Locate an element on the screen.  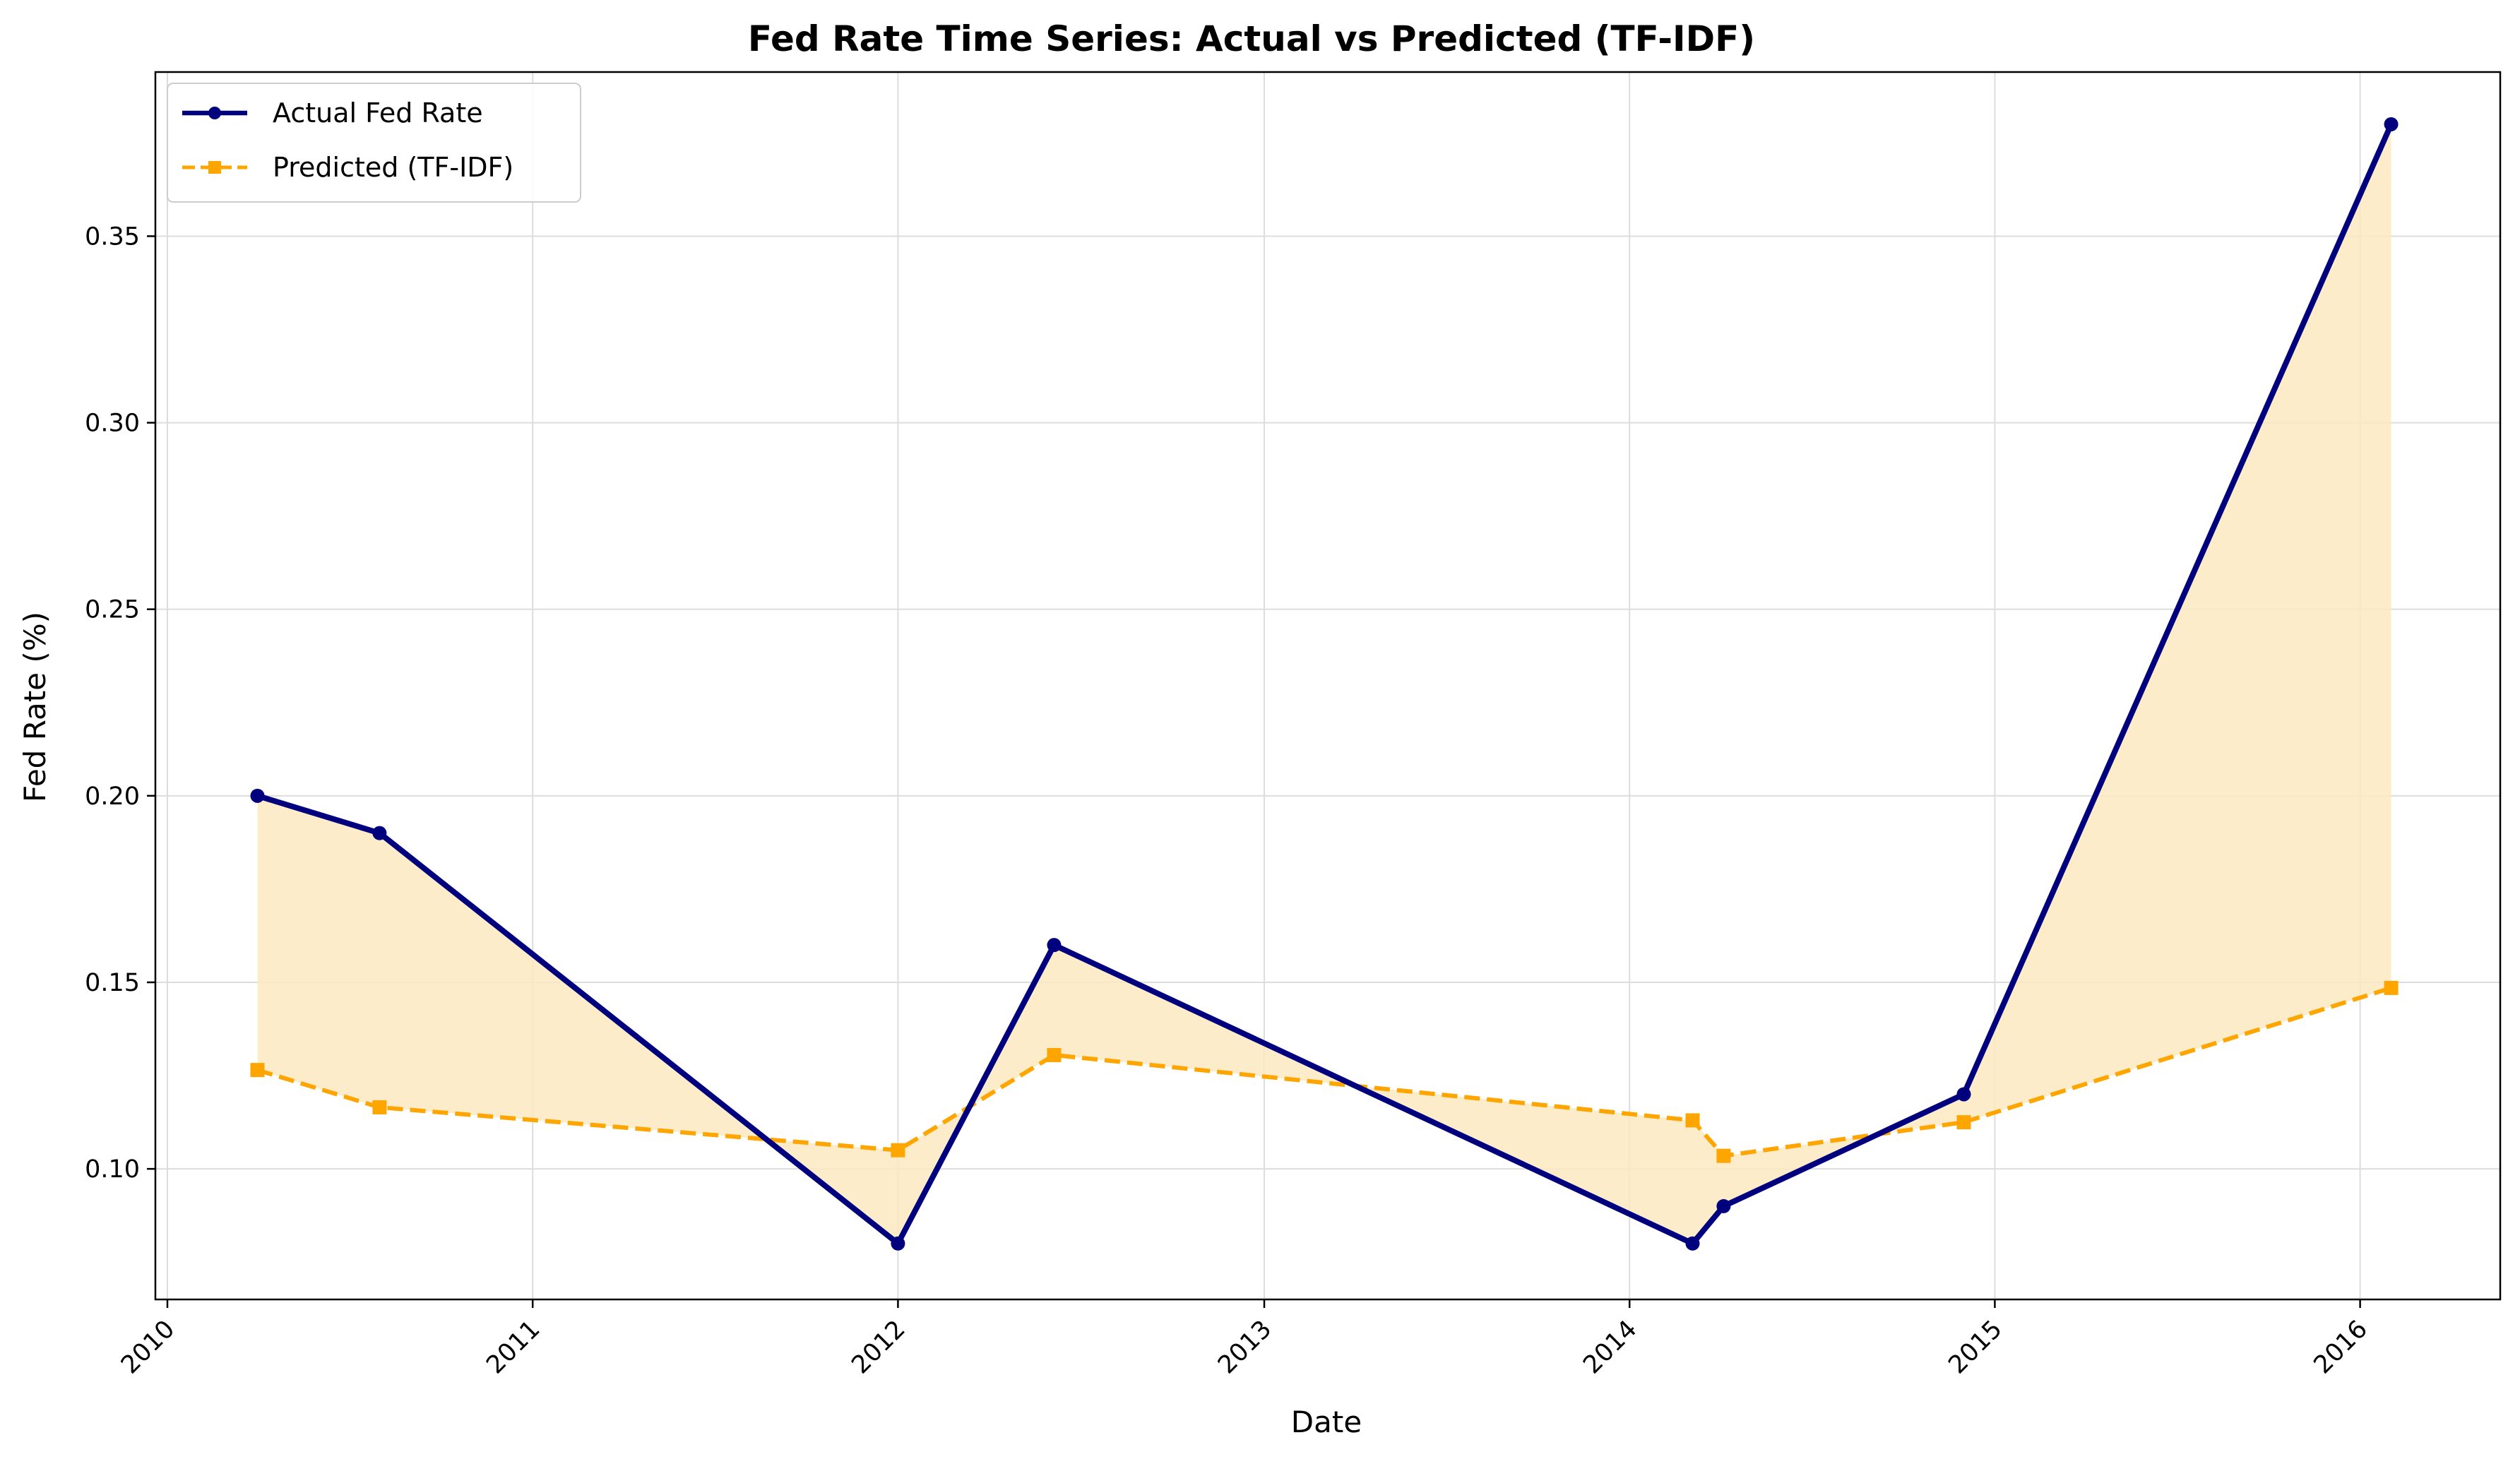
legend-marker-predicted is located at coordinates (215, 167).